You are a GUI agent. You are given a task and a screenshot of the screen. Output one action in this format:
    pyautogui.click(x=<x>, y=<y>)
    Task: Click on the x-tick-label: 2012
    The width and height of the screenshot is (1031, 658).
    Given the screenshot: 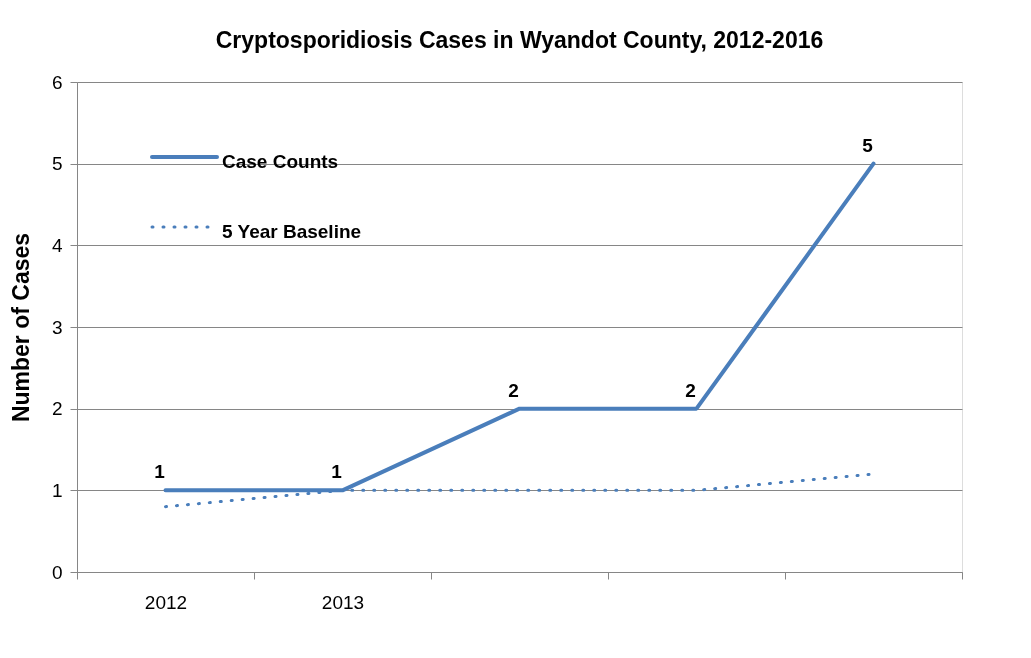 What is the action you would take?
    pyautogui.click(x=166, y=602)
    